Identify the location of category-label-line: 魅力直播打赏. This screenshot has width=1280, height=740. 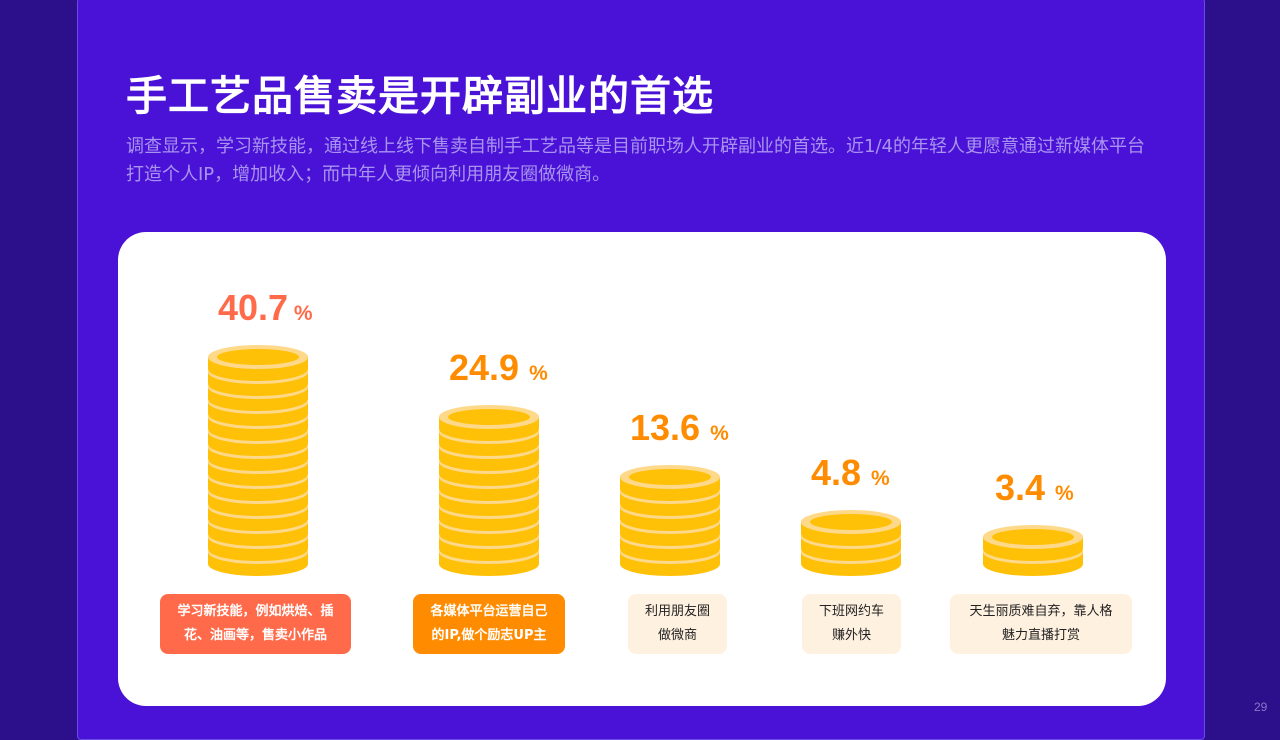
(1040, 635).